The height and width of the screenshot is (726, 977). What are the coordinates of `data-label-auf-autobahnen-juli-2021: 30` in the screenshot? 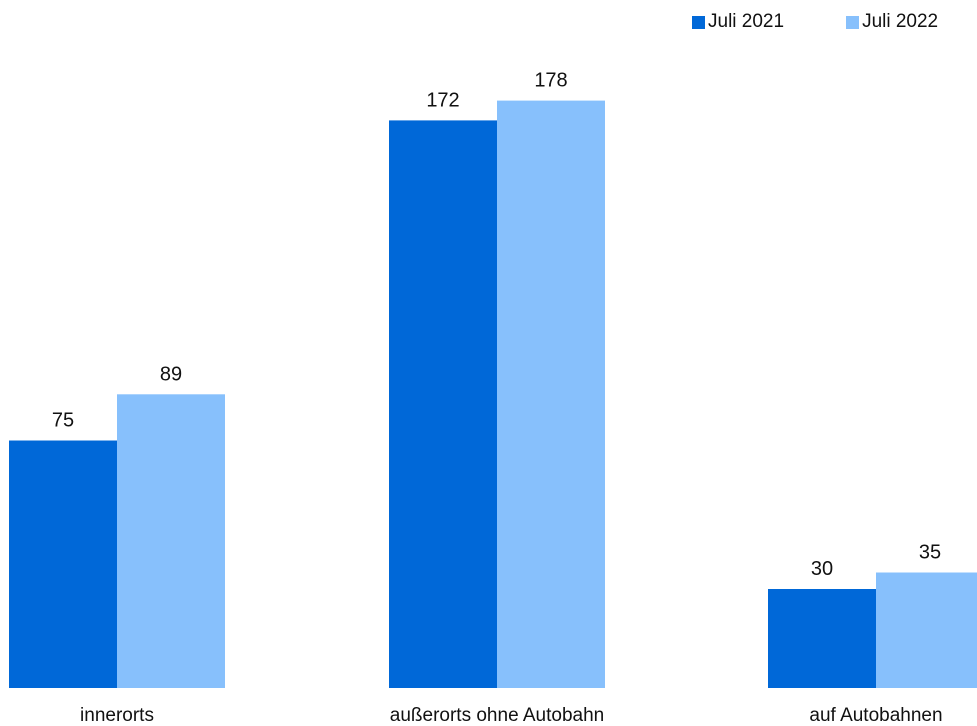 It's located at (822, 569).